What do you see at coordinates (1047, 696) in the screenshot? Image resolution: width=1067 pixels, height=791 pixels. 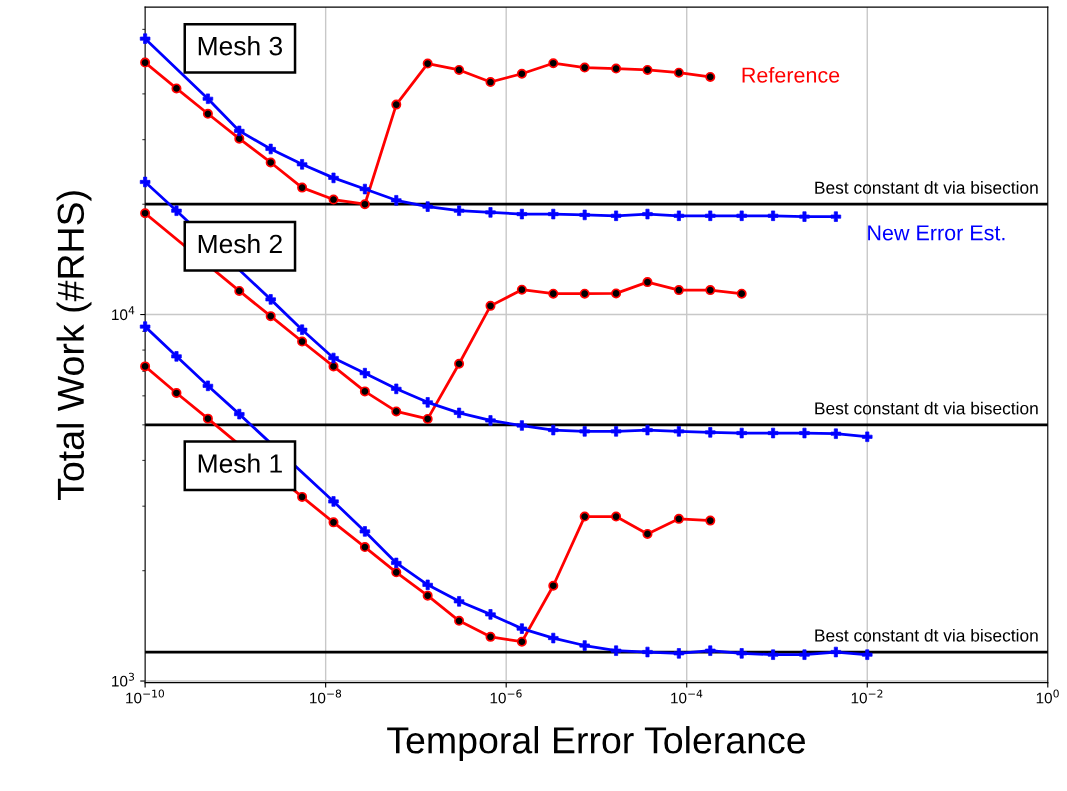 I see `x-tick-label: 10$^{0}$` at bounding box center [1047, 696].